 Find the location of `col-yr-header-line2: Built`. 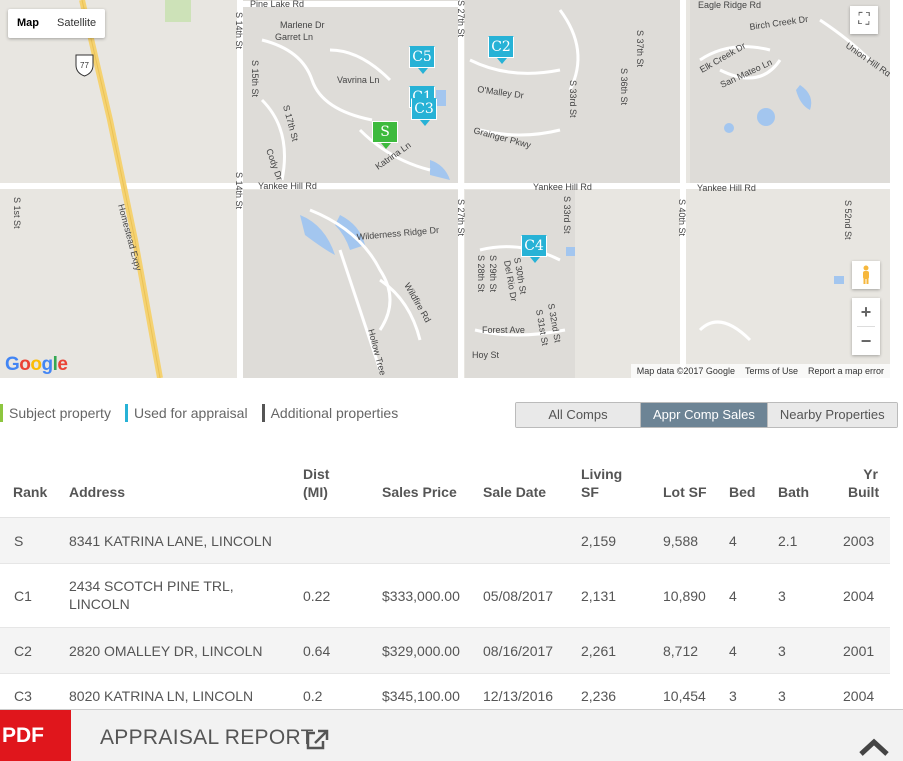

col-yr-header-line2: Built is located at coordinates (864, 492).